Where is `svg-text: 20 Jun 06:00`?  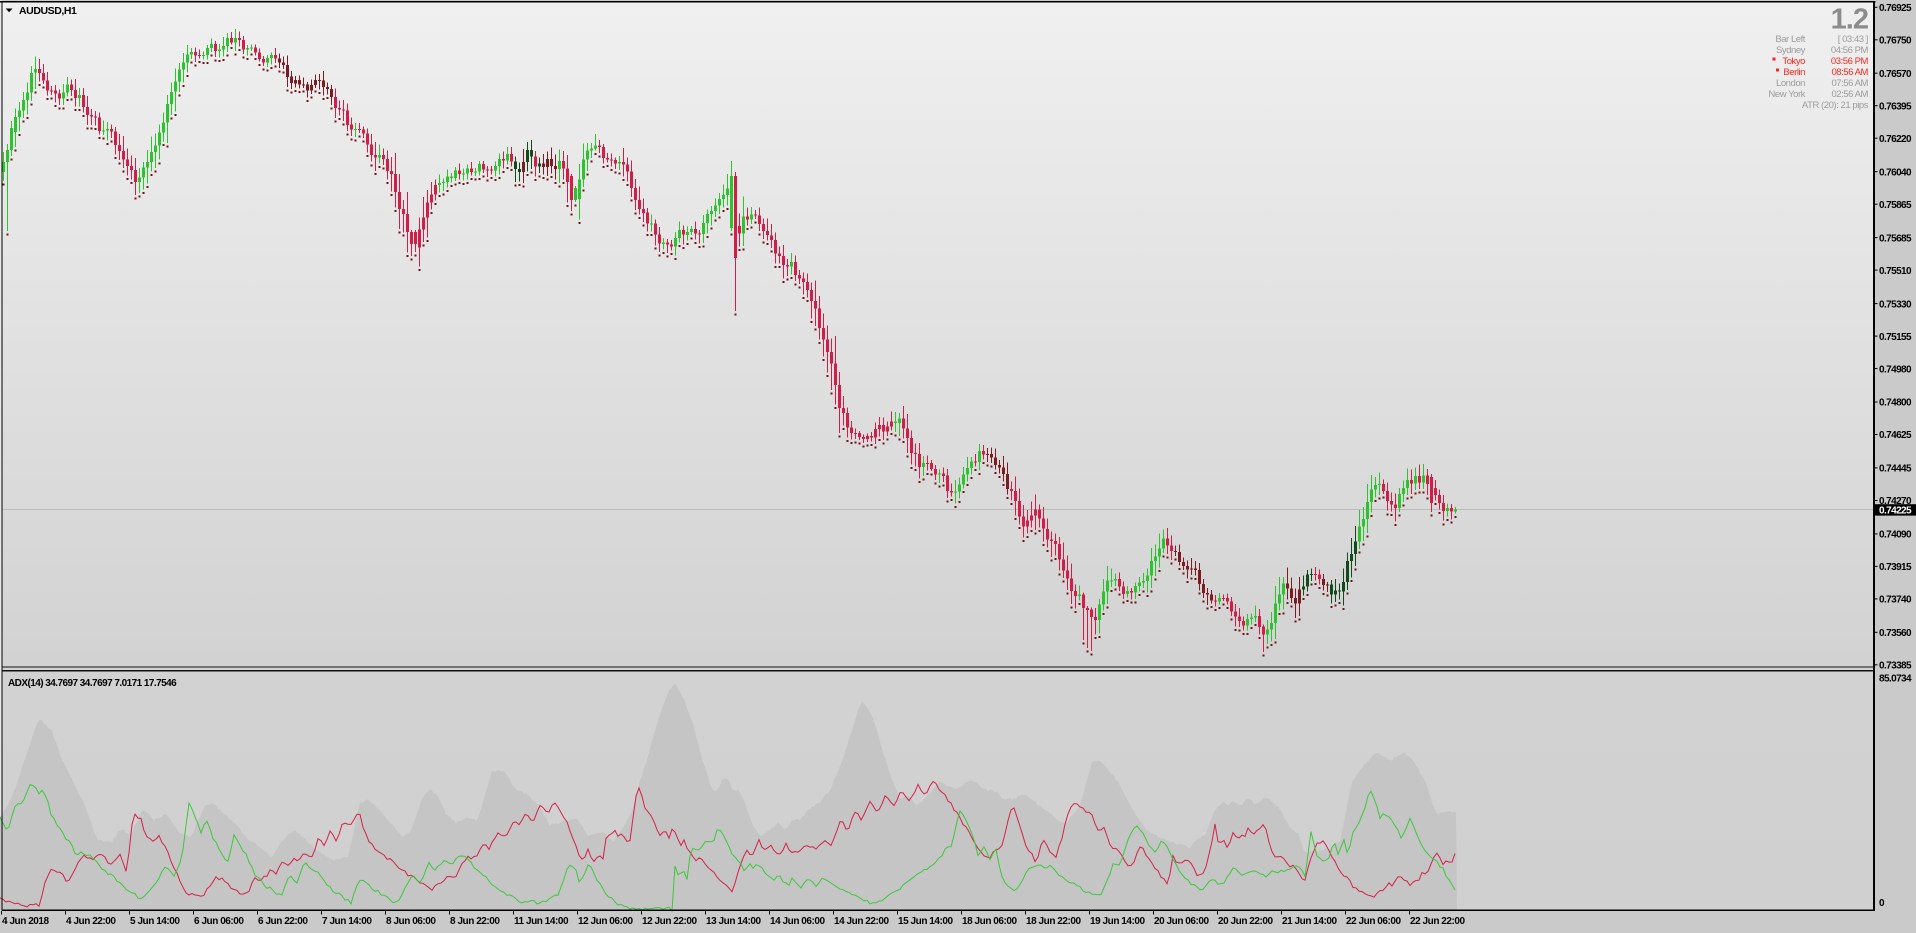 svg-text: 20 Jun 06:00 is located at coordinates (1182, 921).